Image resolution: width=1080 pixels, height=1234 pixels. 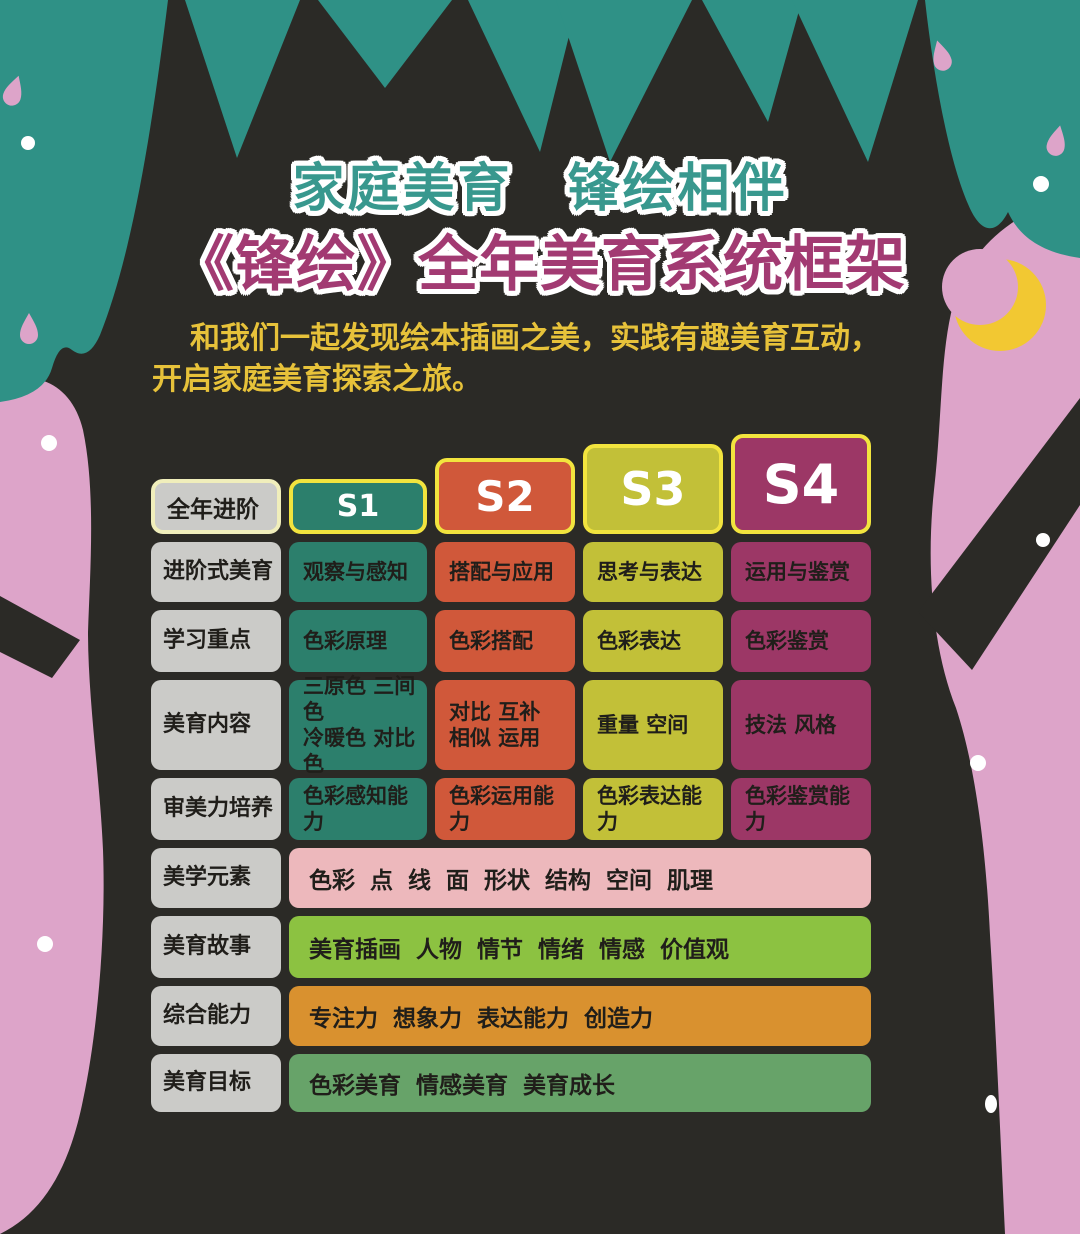 I want to click on table-row: 综合能力 专注力 想象力 表达能力 创造力, so click(x=511, y=1016).